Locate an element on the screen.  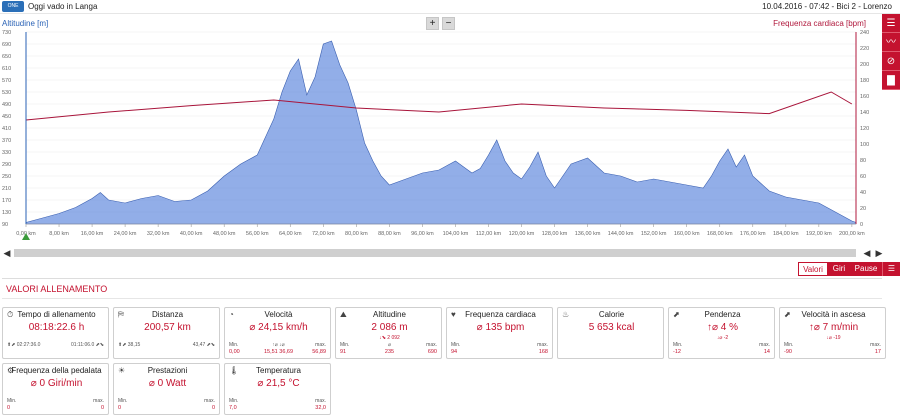
stat-avg-label: ↑⌀ ↓⌀ is located at coordinates (278, 345).